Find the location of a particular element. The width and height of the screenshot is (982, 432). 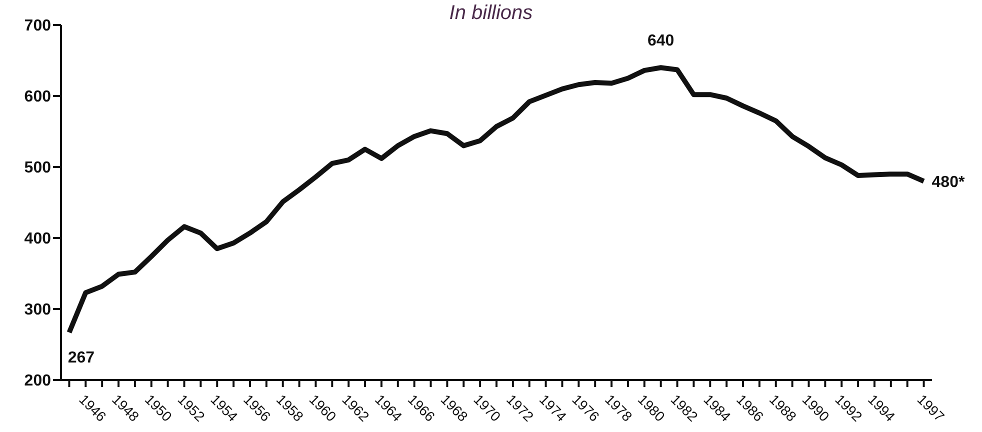

y-tick-label: 400 is located at coordinates (38, 239).